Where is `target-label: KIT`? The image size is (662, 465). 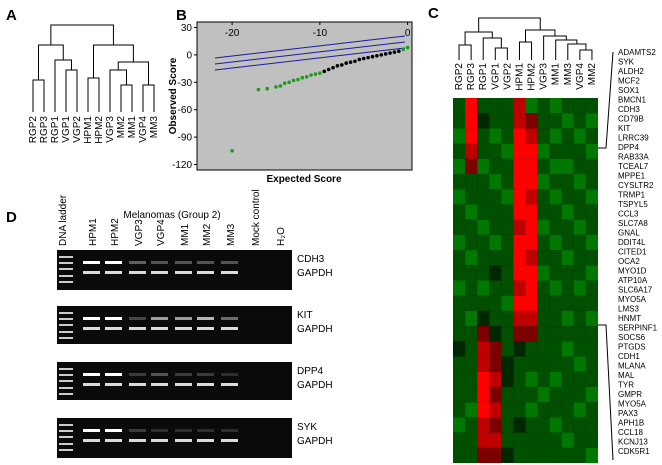
target-label: KIT is located at coordinates (305, 315).